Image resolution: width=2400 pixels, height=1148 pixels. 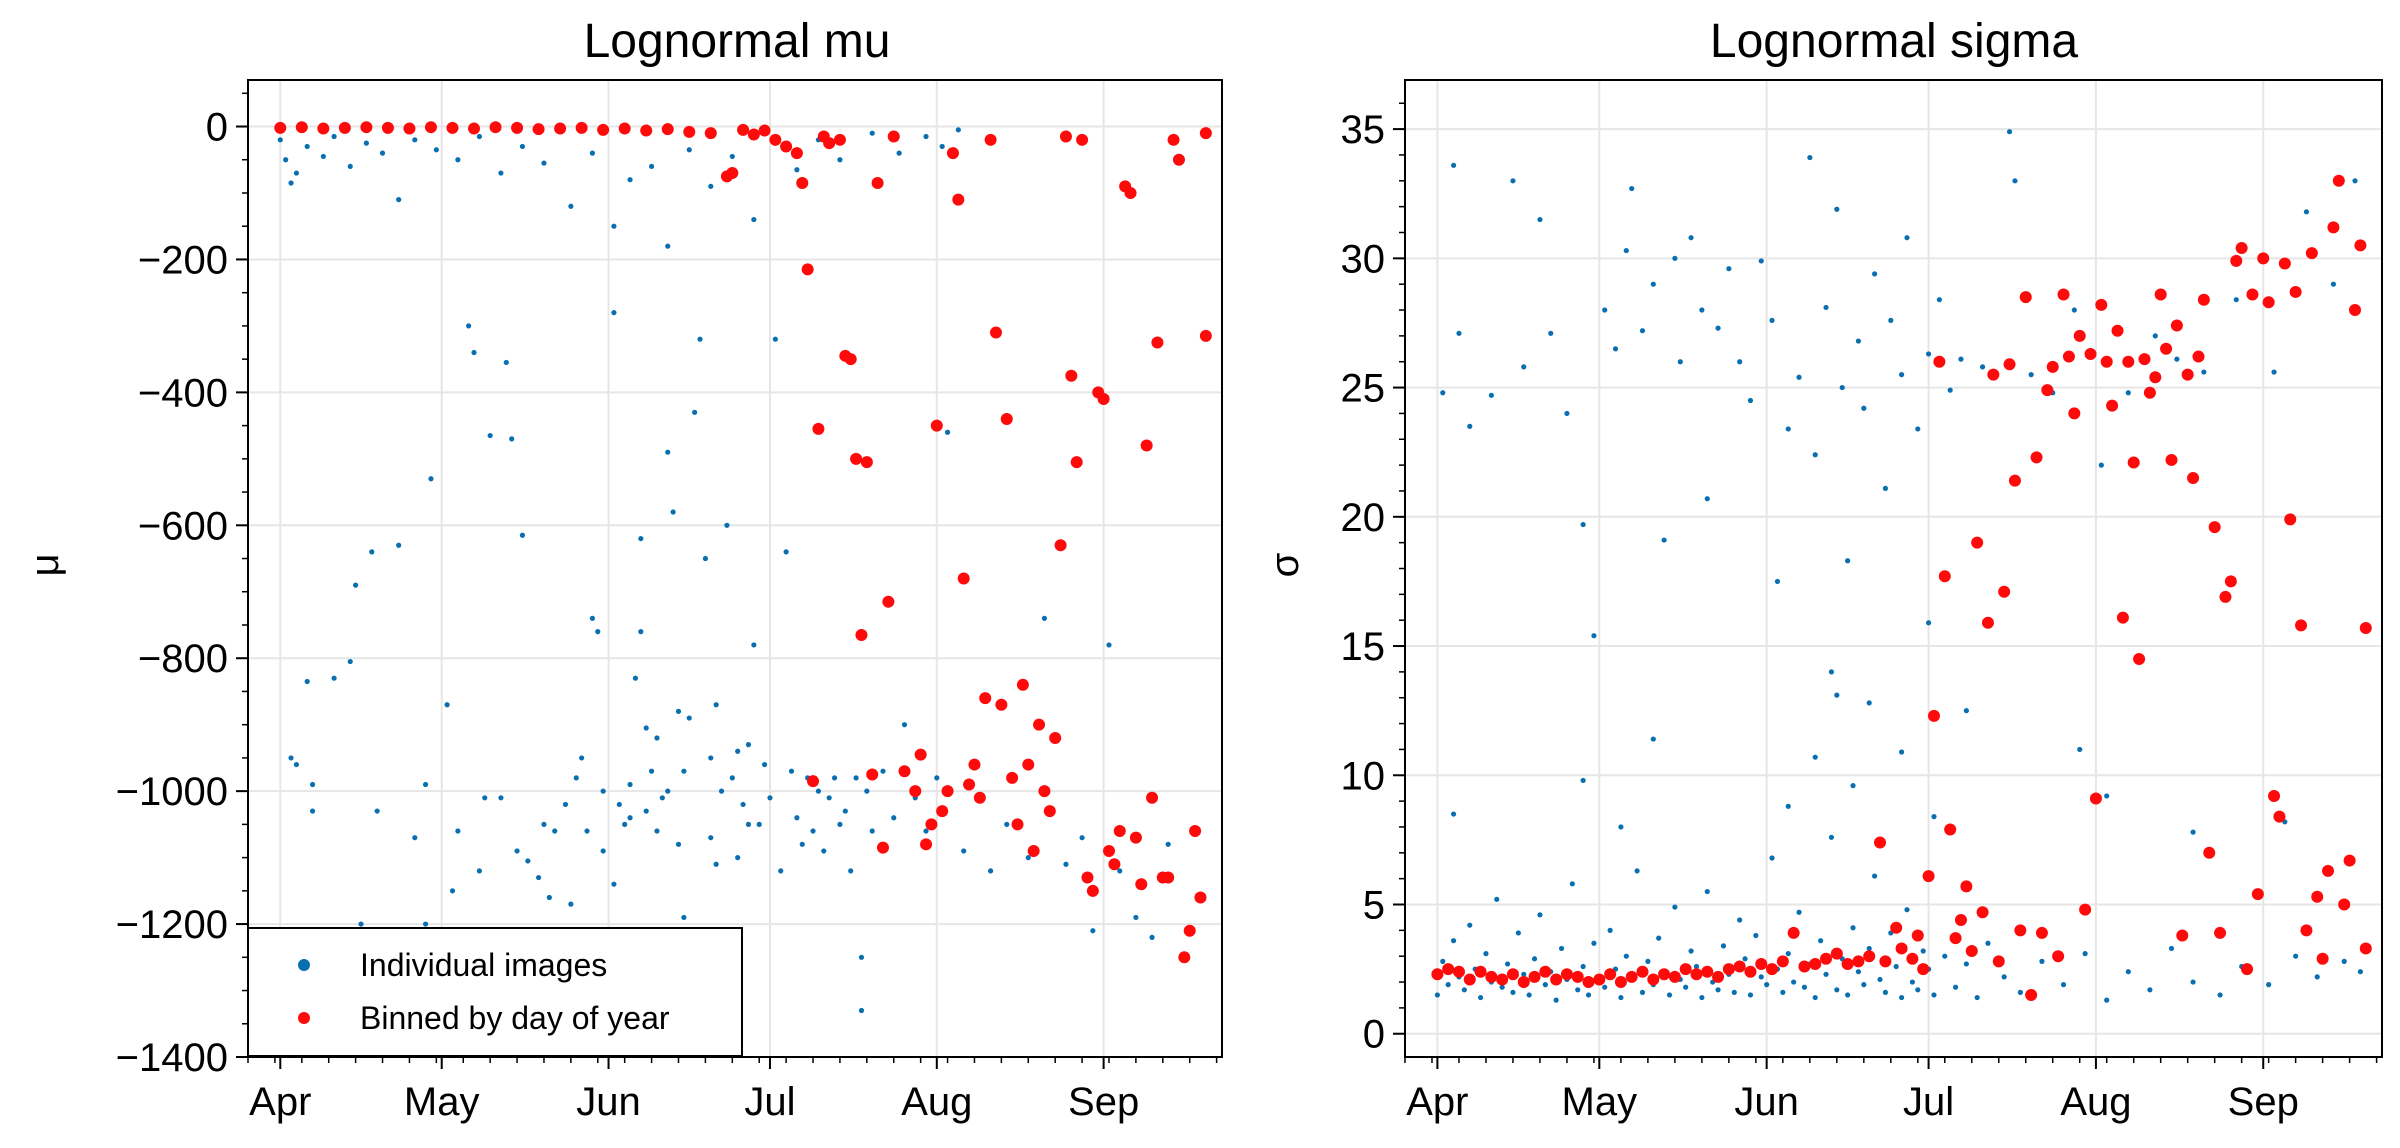 What do you see at coordinates (1363, 647) in the screenshot?
I see `y-tick-label: 15` at bounding box center [1363, 647].